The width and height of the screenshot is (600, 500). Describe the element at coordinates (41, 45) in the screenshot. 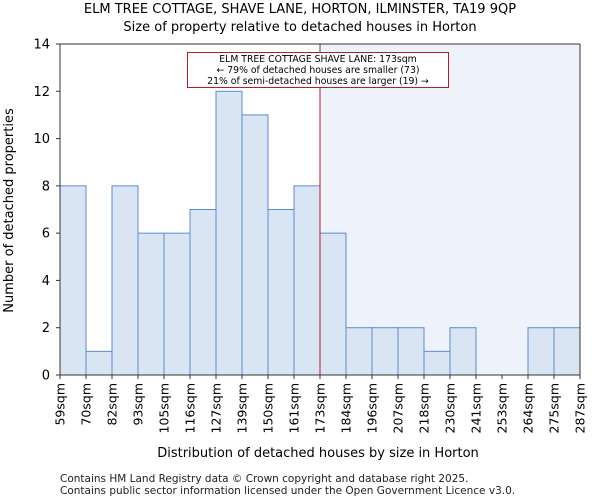

I see `y-tick-label: 14` at that location.